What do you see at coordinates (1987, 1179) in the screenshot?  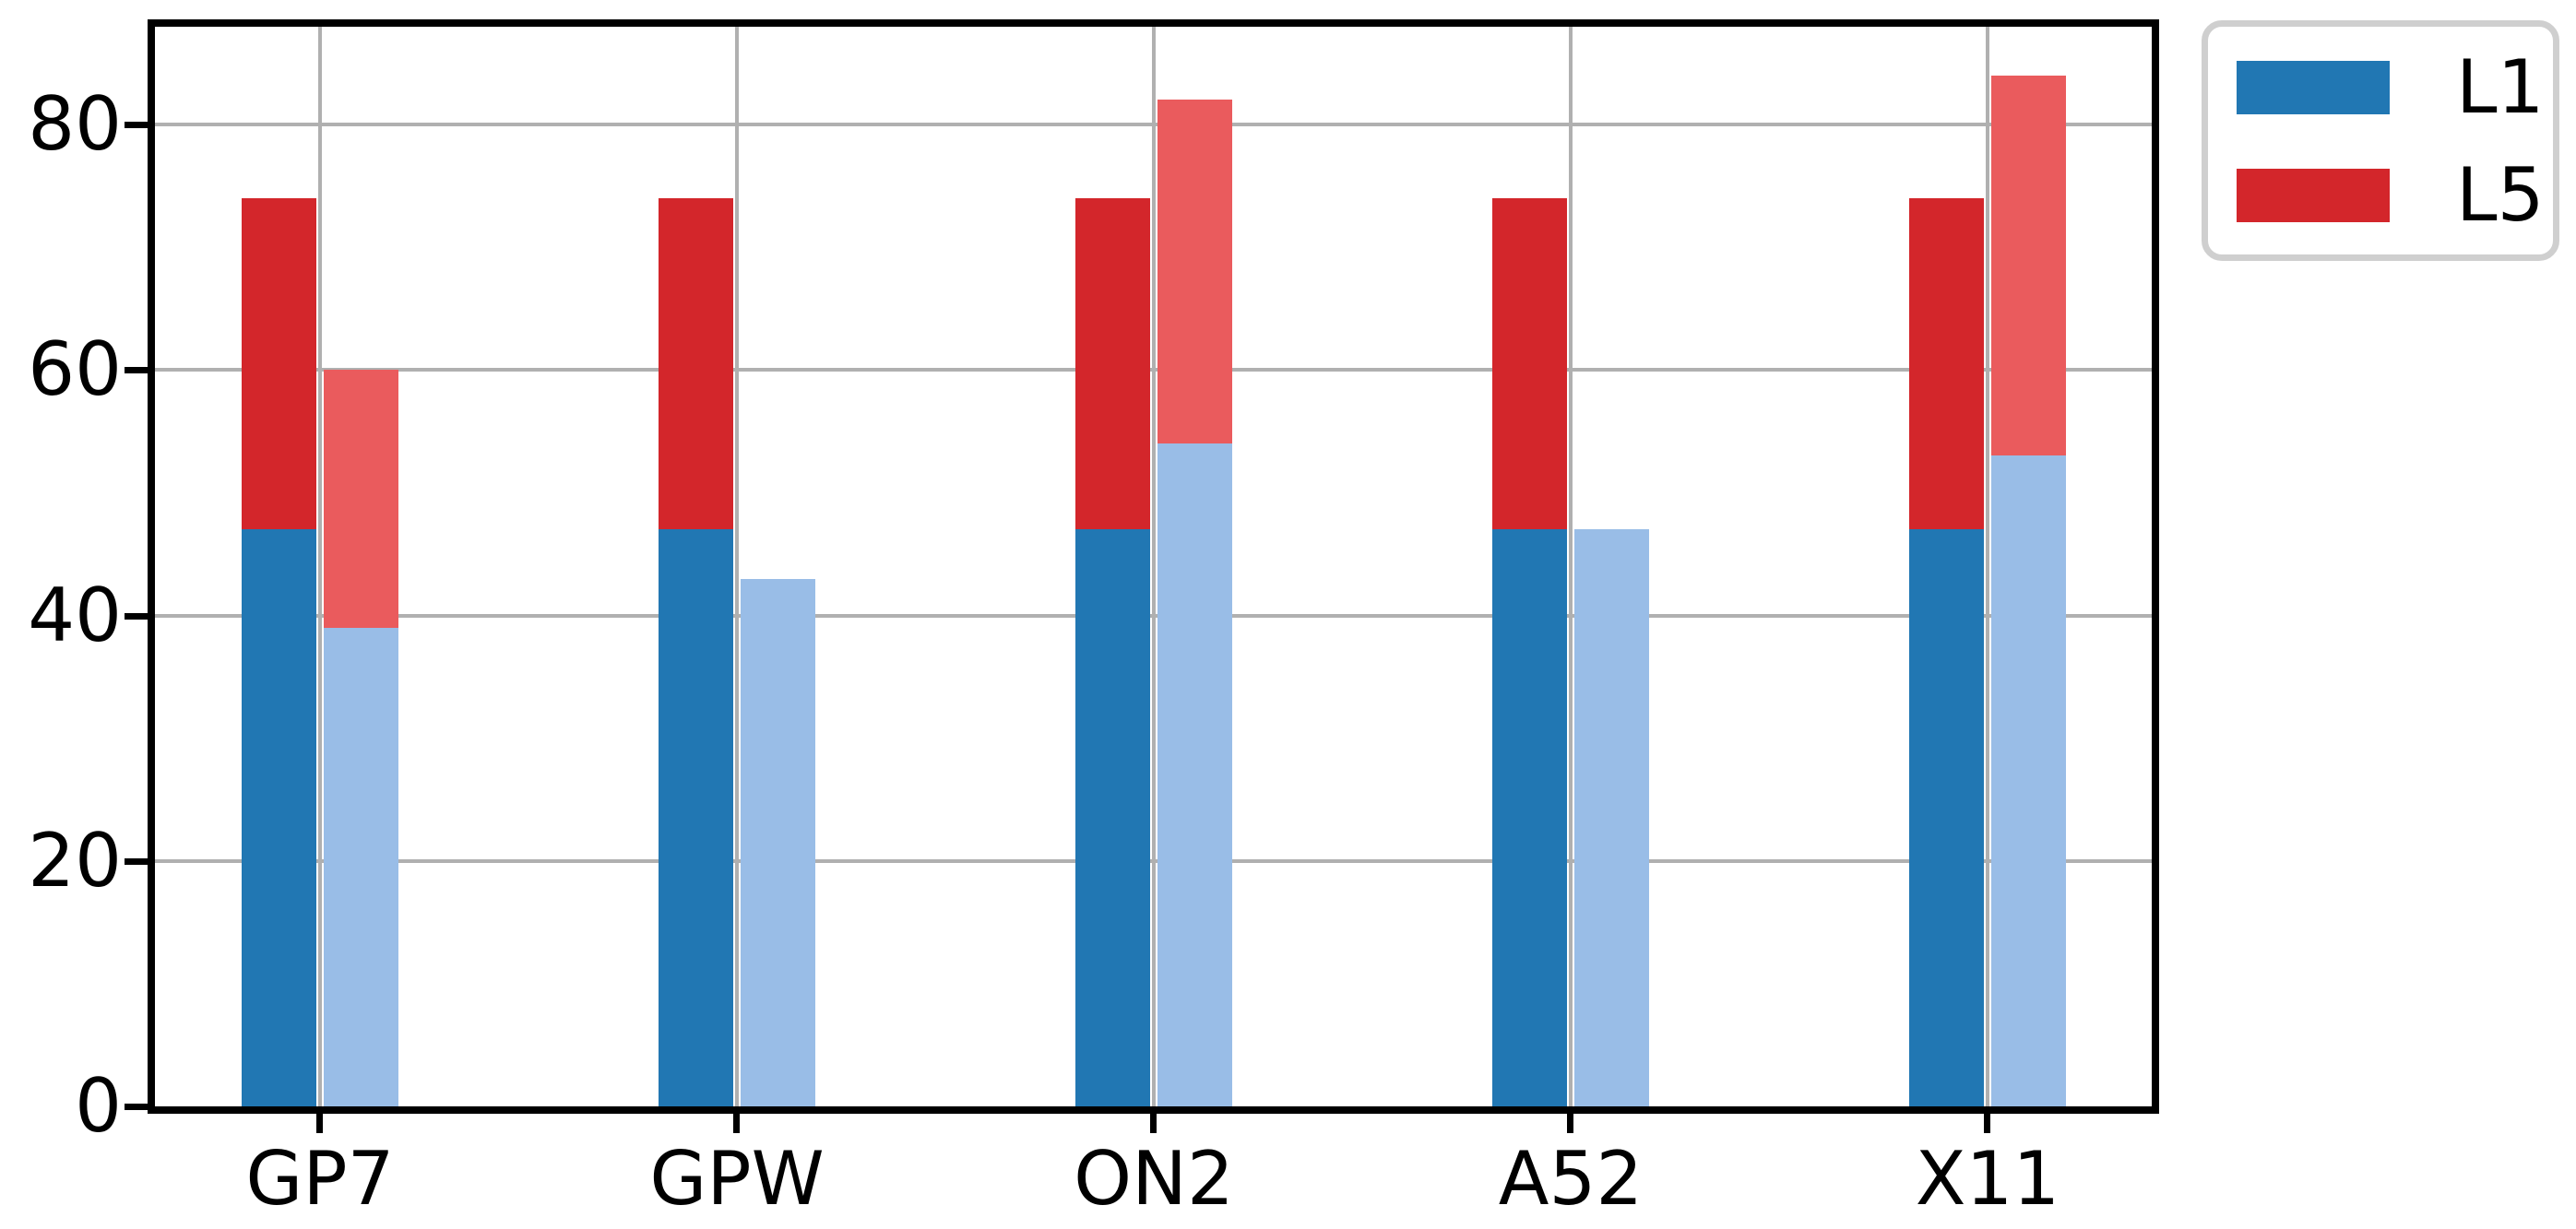 I see `x-tick-label: X11` at bounding box center [1987, 1179].